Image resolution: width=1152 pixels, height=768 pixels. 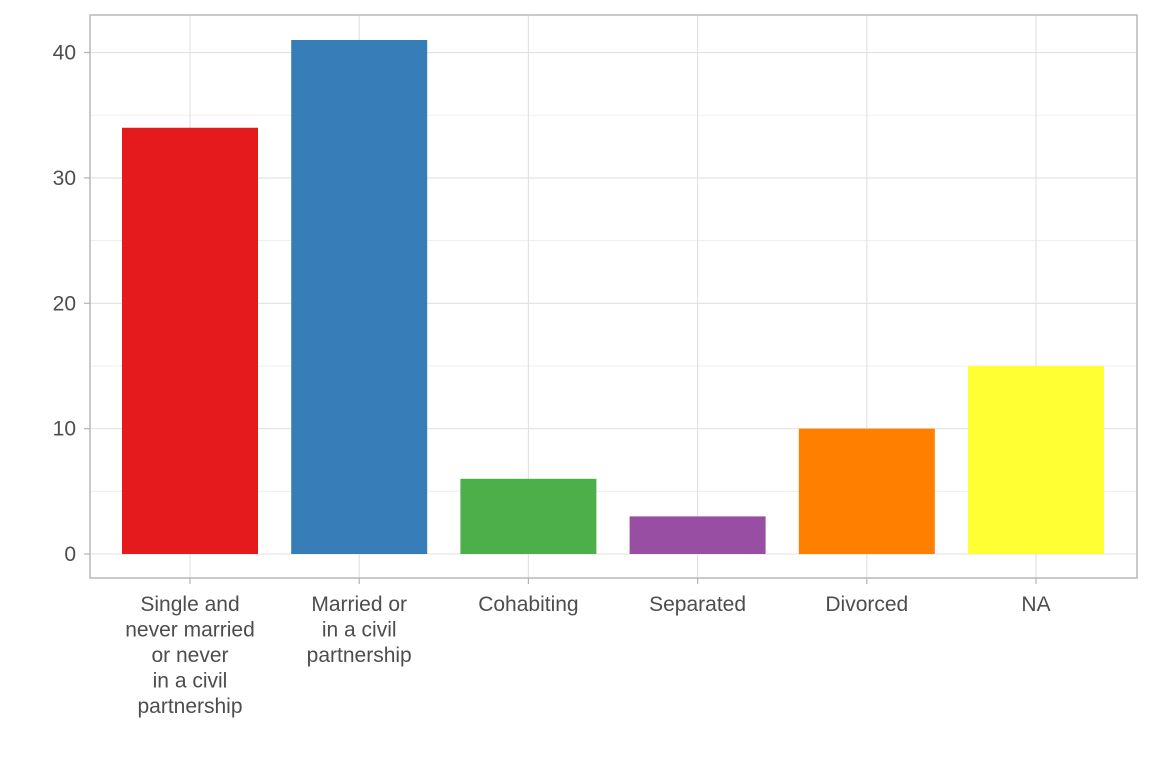 I want to click on y-tick-label: 30, so click(x=64, y=178).